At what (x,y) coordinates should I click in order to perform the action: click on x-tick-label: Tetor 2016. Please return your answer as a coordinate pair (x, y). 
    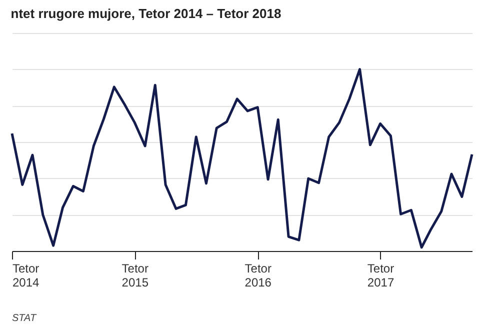
    Looking at the image, I should click on (258, 276).